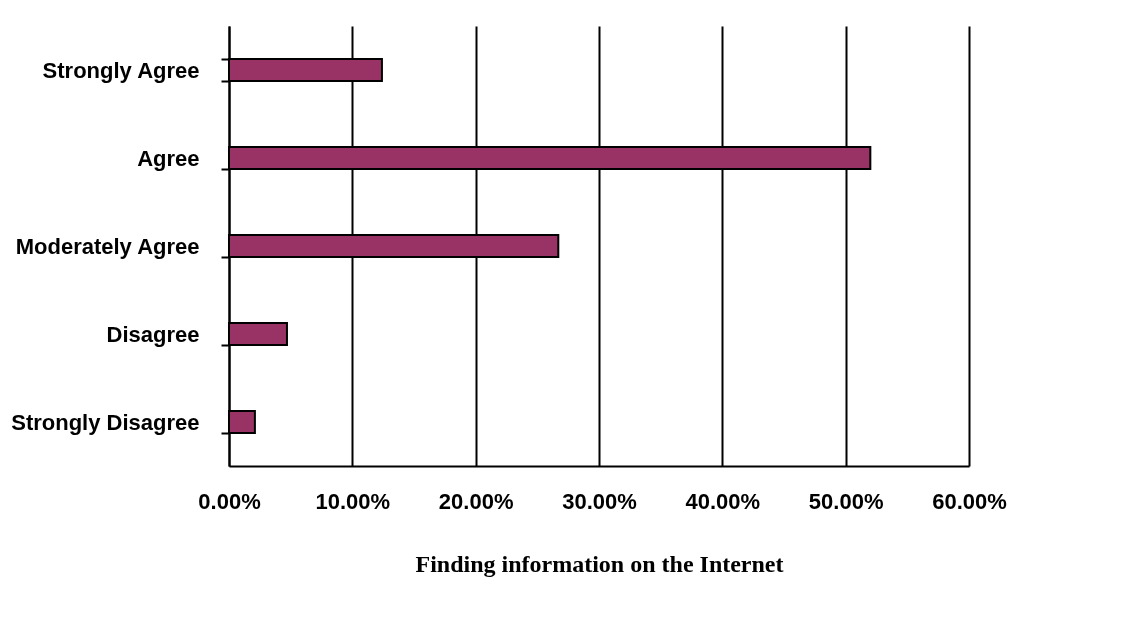 The width and height of the screenshot is (1143, 620). Describe the element at coordinates (969, 501) in the screenshot. I see `x-tick-label: 60.00%` at that location.